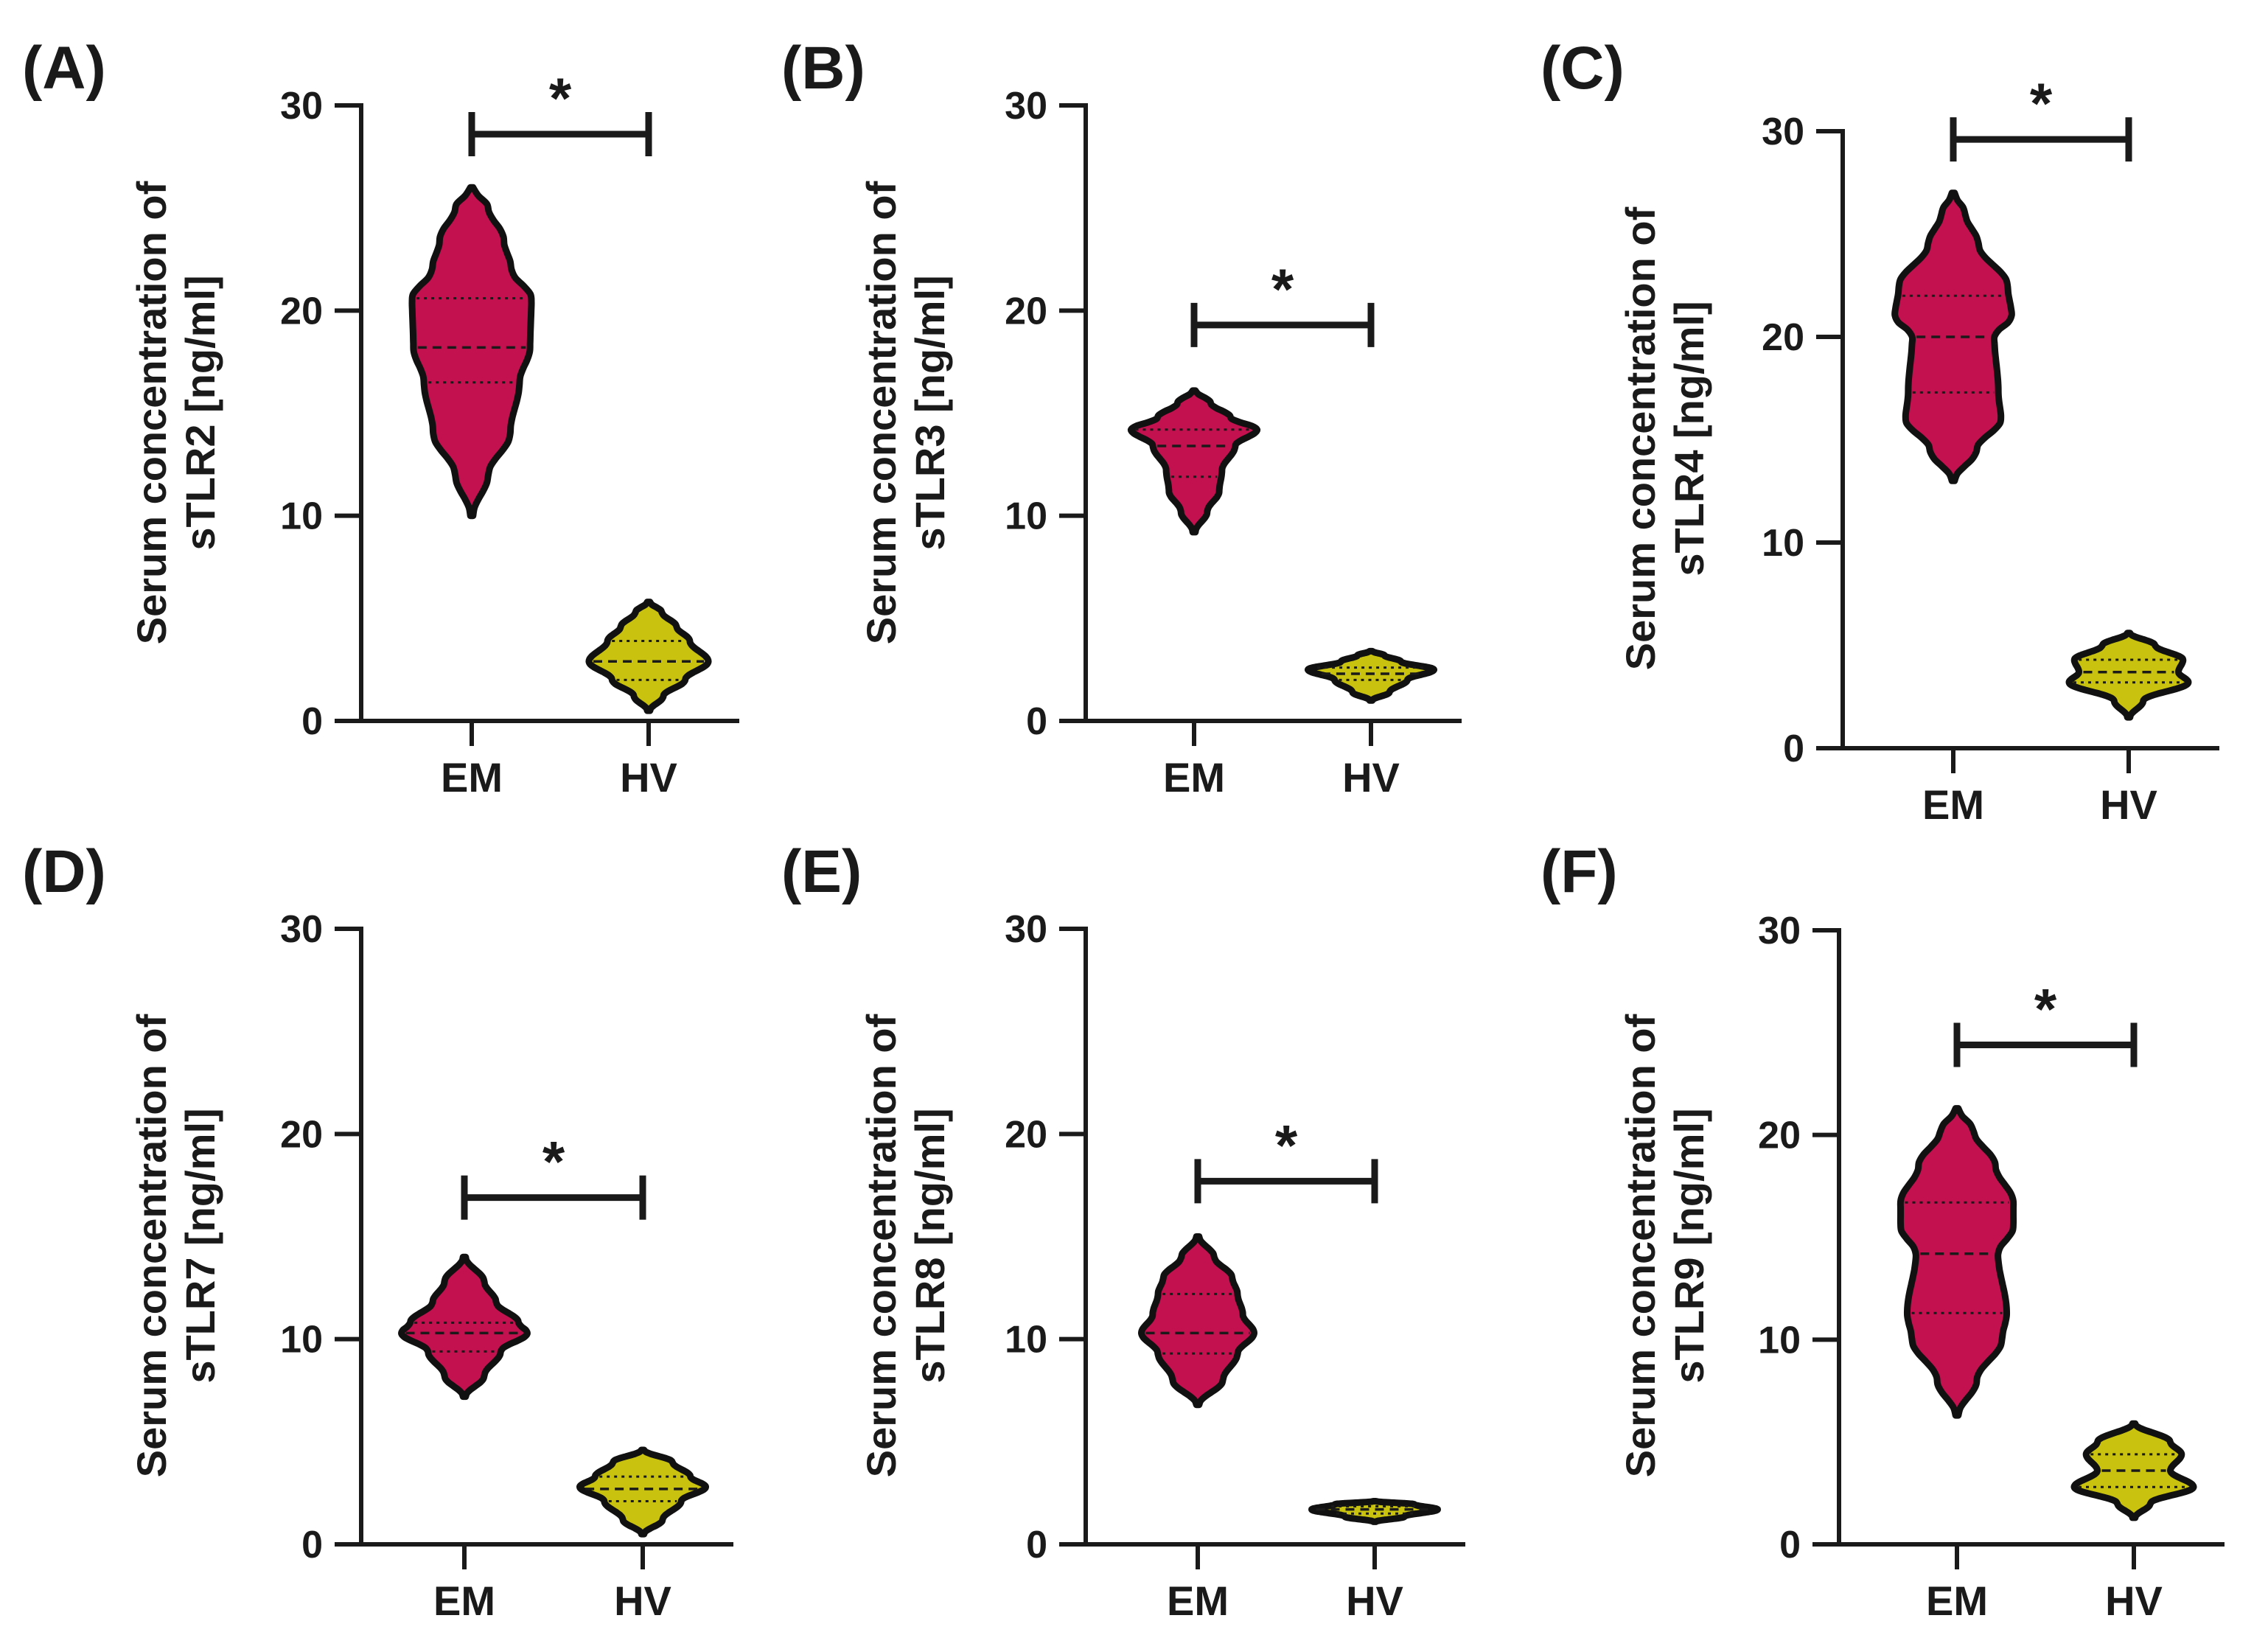 The height and width of the screenshot is (1649, 2268). What do you see at coordinates (1689, 1245) in the screenshot?
I see `y-axis-title-line2: sTLR9 [ng/ml]` at bounding box center [1689, 1245].